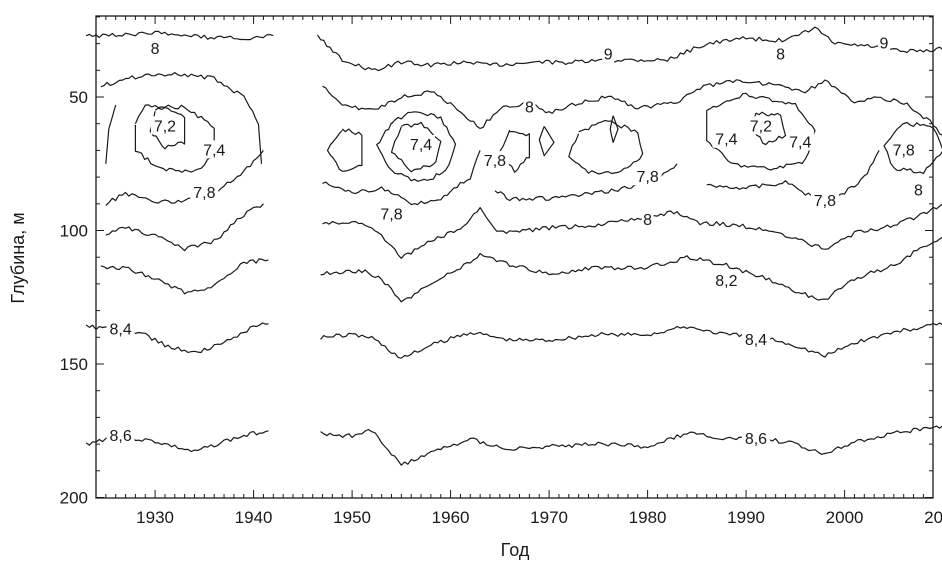 Image resolution: width=942 pixels, height=564 pixels. I want to click on contour-label-23: 8,6, so click(756, 439).